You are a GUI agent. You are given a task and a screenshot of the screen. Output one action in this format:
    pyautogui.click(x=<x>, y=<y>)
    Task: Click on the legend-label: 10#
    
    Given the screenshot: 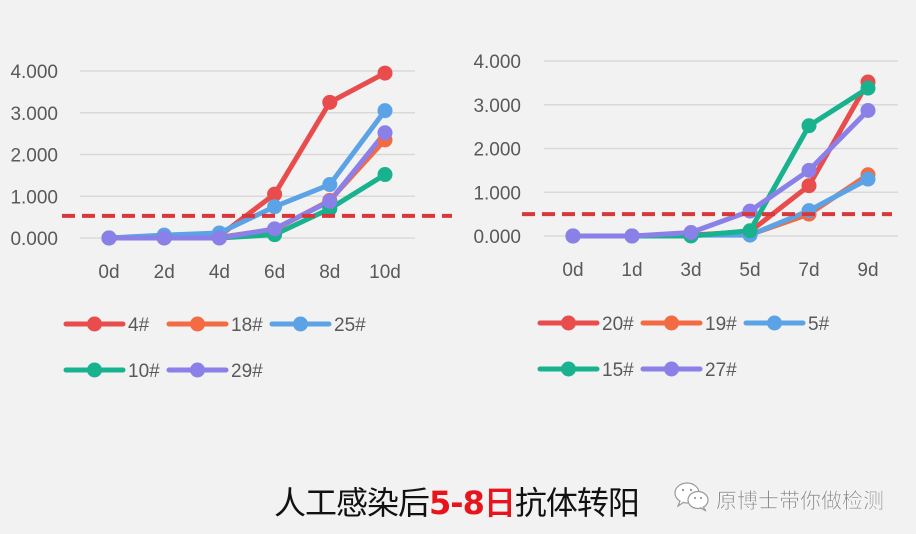 What is the action you would take?
    pyautogui.click(x=144, y=371)
    